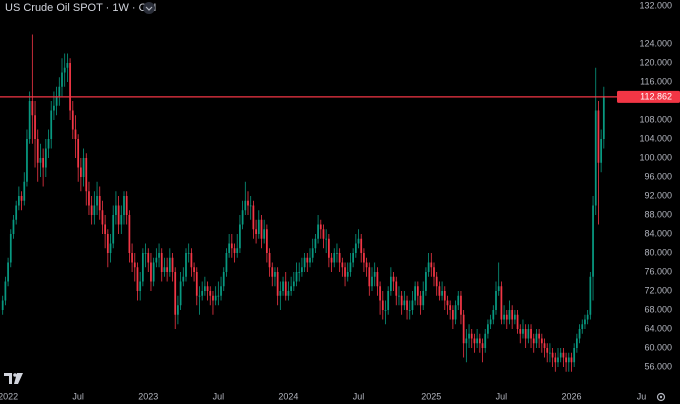 This screenshot has width=680, height=404. What do you see at coordinates (80, 8) in the screenshot?
I see `chart-title: US Crude Oil SPOT · 1W · CFI` at bounding box center [80, 8].